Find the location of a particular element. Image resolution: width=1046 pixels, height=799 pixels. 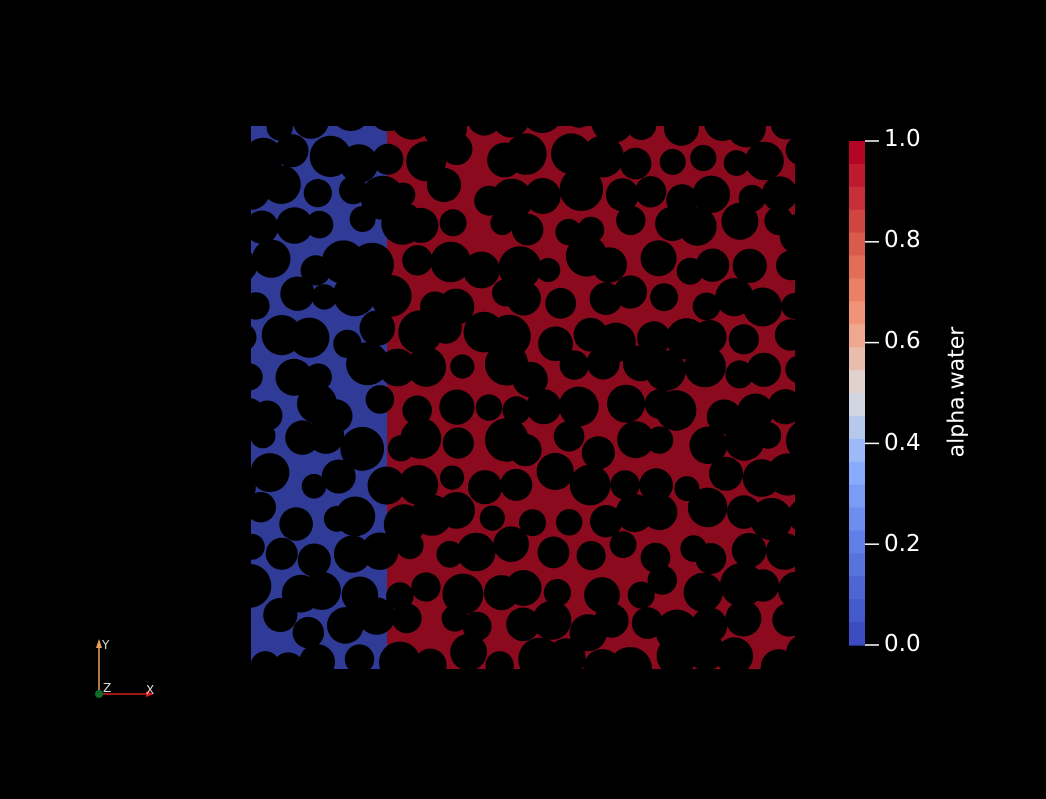

axis-label-x: X is located at coordinates (150, 690).